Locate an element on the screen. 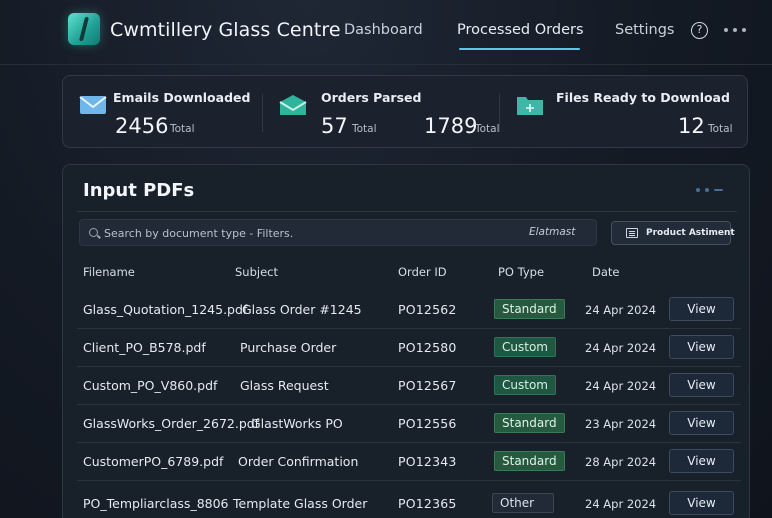 The image size is (772, 518). row-order-id: PO12556 is located at coordinates (427, 423).